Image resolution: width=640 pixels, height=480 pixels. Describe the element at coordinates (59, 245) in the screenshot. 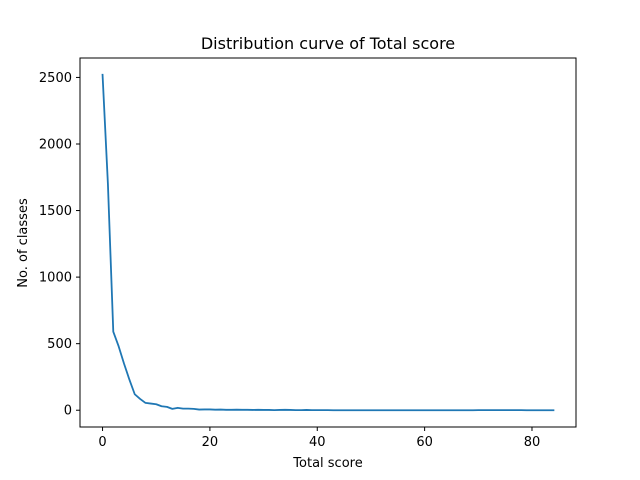

I see `y-axis-ticks: 0 500 1000 1500 2000 2500` at that location.